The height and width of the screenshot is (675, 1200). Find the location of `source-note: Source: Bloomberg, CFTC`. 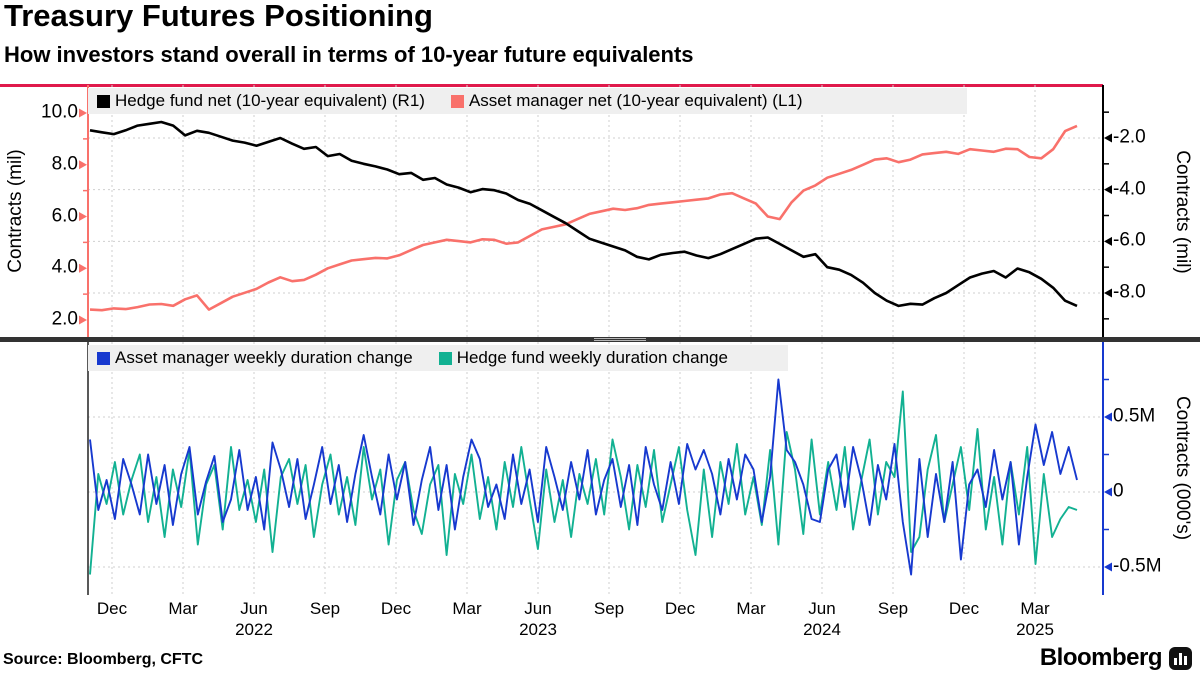

source-note: Source: Bloomberg, CFTC is located at coordinates (103, 659).